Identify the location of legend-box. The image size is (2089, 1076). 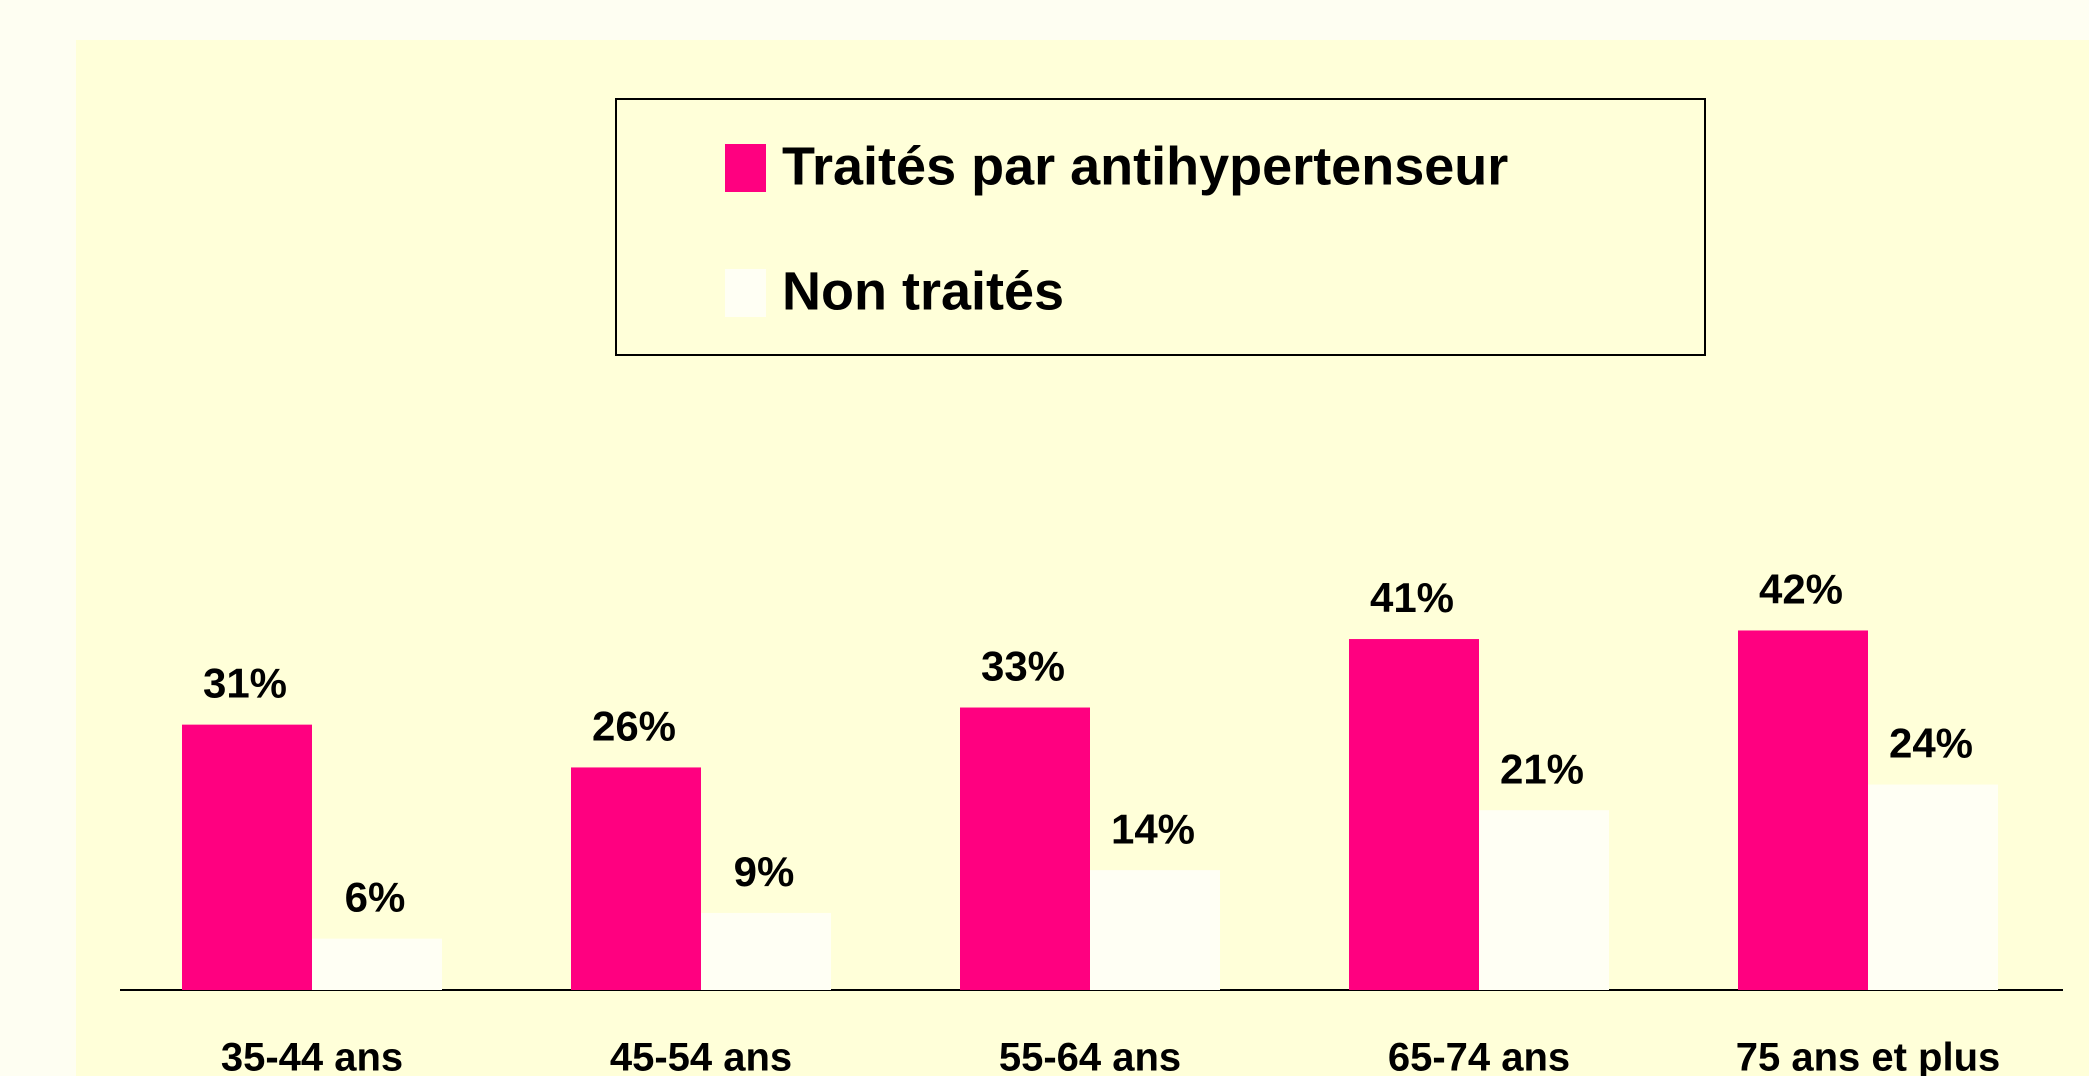
(1160, 227).